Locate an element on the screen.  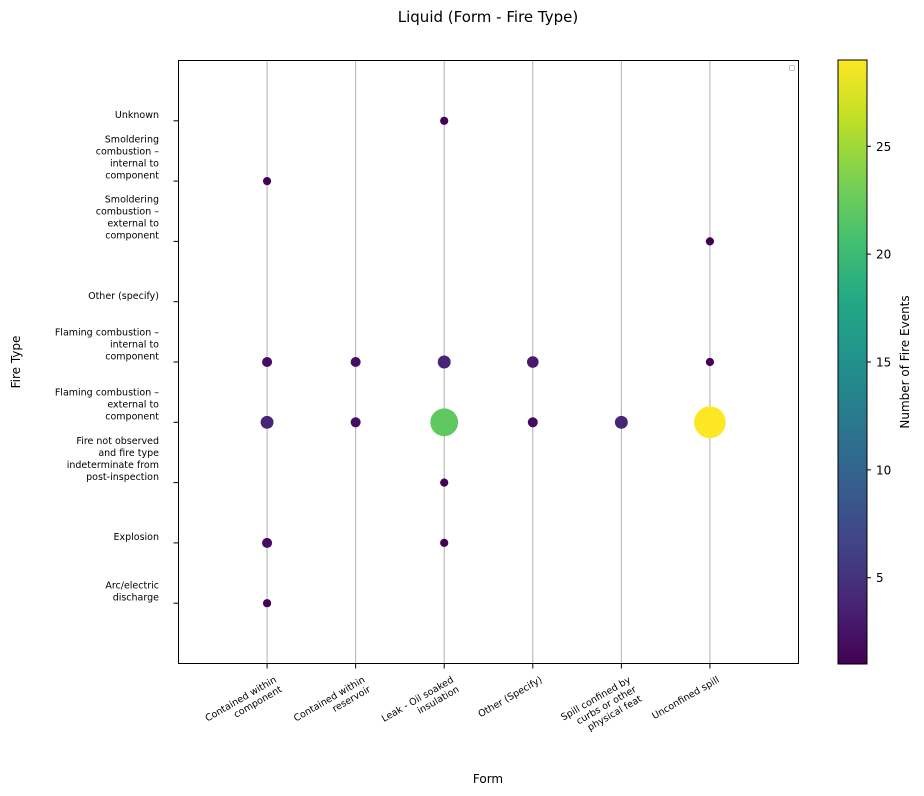
y-tick-label: Arc/electric discharge is located at coordinates (132, 592).